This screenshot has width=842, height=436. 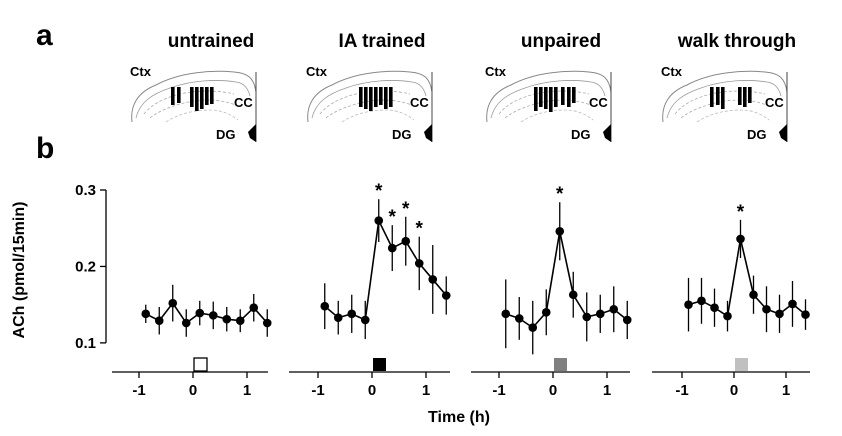 I want to click on panel-a-label: a, so click(x=44, y=35).